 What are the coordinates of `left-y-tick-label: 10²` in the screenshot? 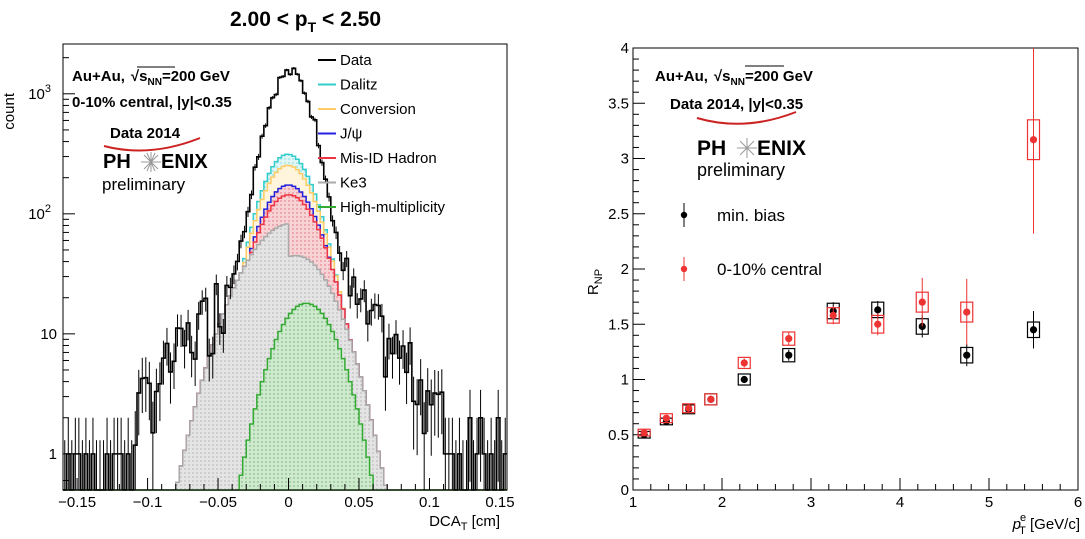 It's located at (39, 213).